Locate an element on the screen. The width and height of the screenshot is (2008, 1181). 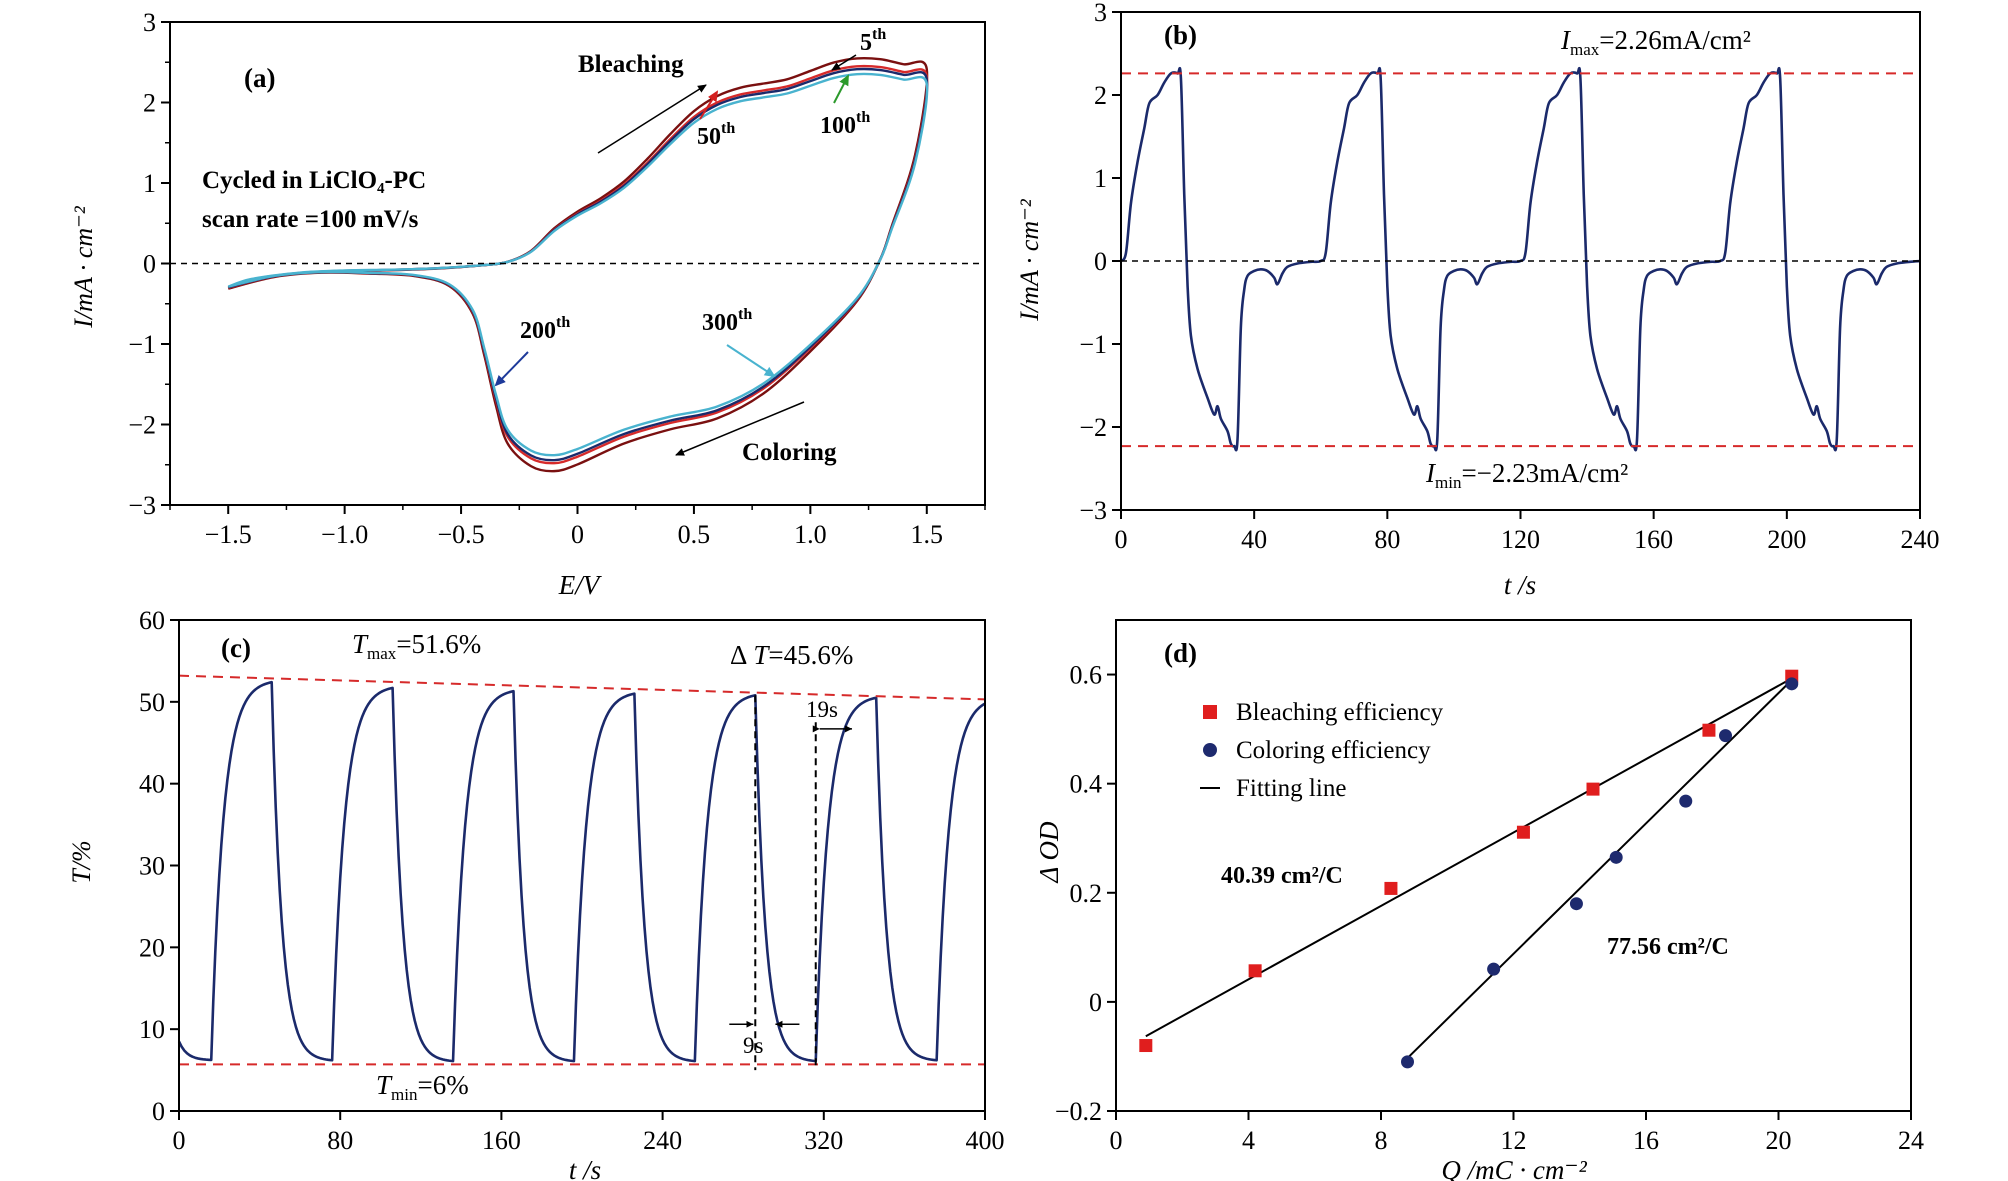
panel-a-condition-1: Cycled in LiClO₄-PC is located at coordinates (314, 180).